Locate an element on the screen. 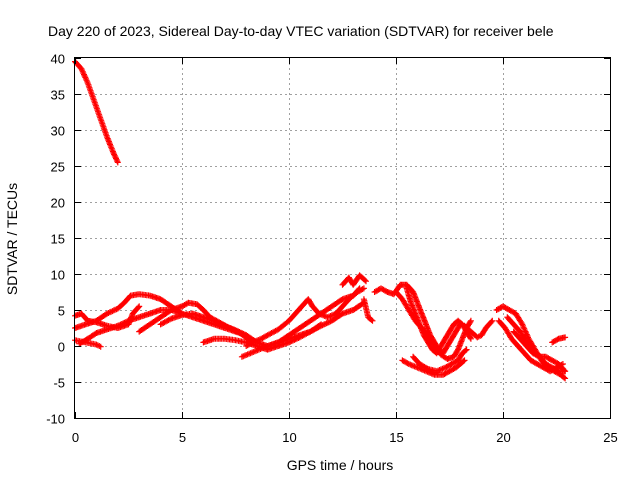 The width and height of the screenshot is (640, 480). series-s9 is located at coordinates (281, 340).